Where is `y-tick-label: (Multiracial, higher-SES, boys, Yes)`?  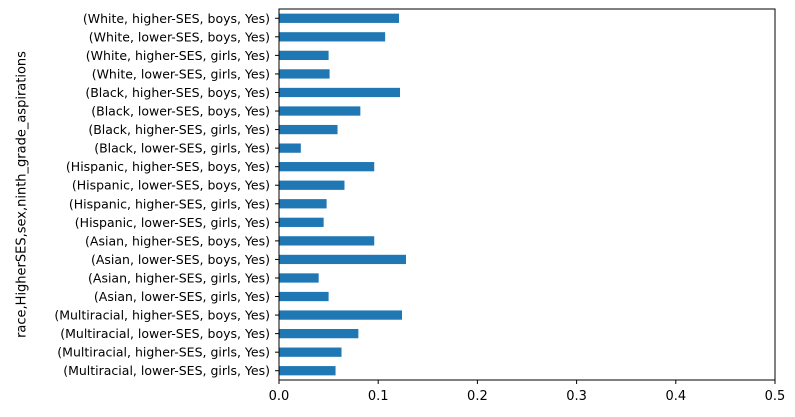
y-tick-label: (Multiracial, higher-SES, boys, Yes) is located at coordinates (162, 315).